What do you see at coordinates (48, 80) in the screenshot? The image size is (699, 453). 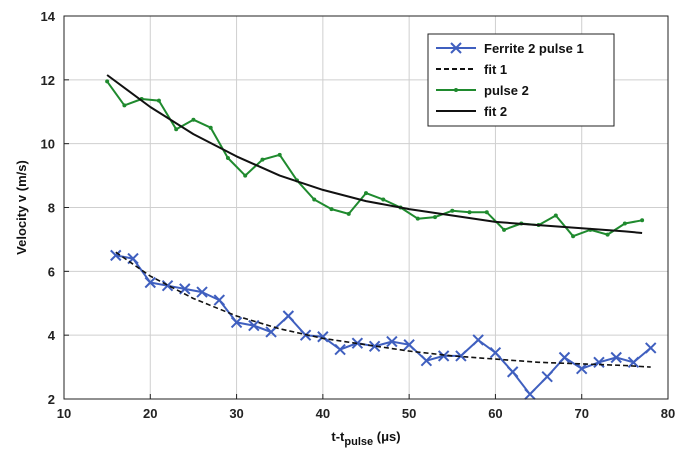 I see `y-tick-label: 12` at bounding box center [48, 80].